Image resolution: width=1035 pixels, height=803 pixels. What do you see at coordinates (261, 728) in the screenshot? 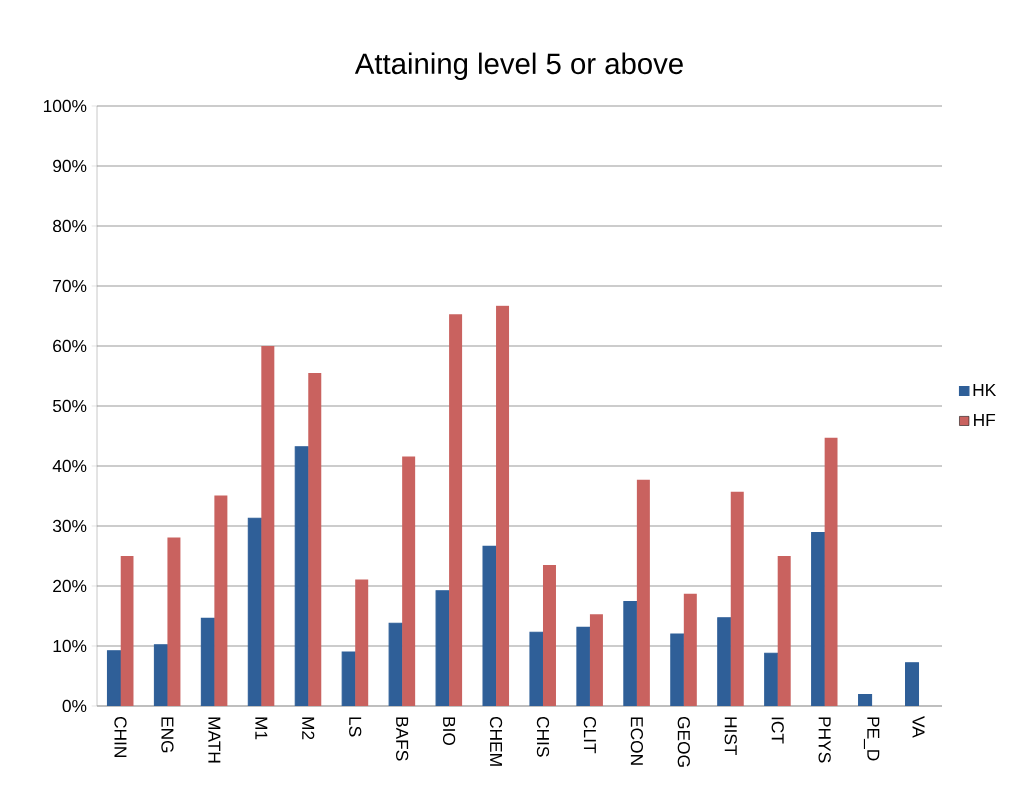
I see `x-tick-label: M1` at bounding box center [261, 728].